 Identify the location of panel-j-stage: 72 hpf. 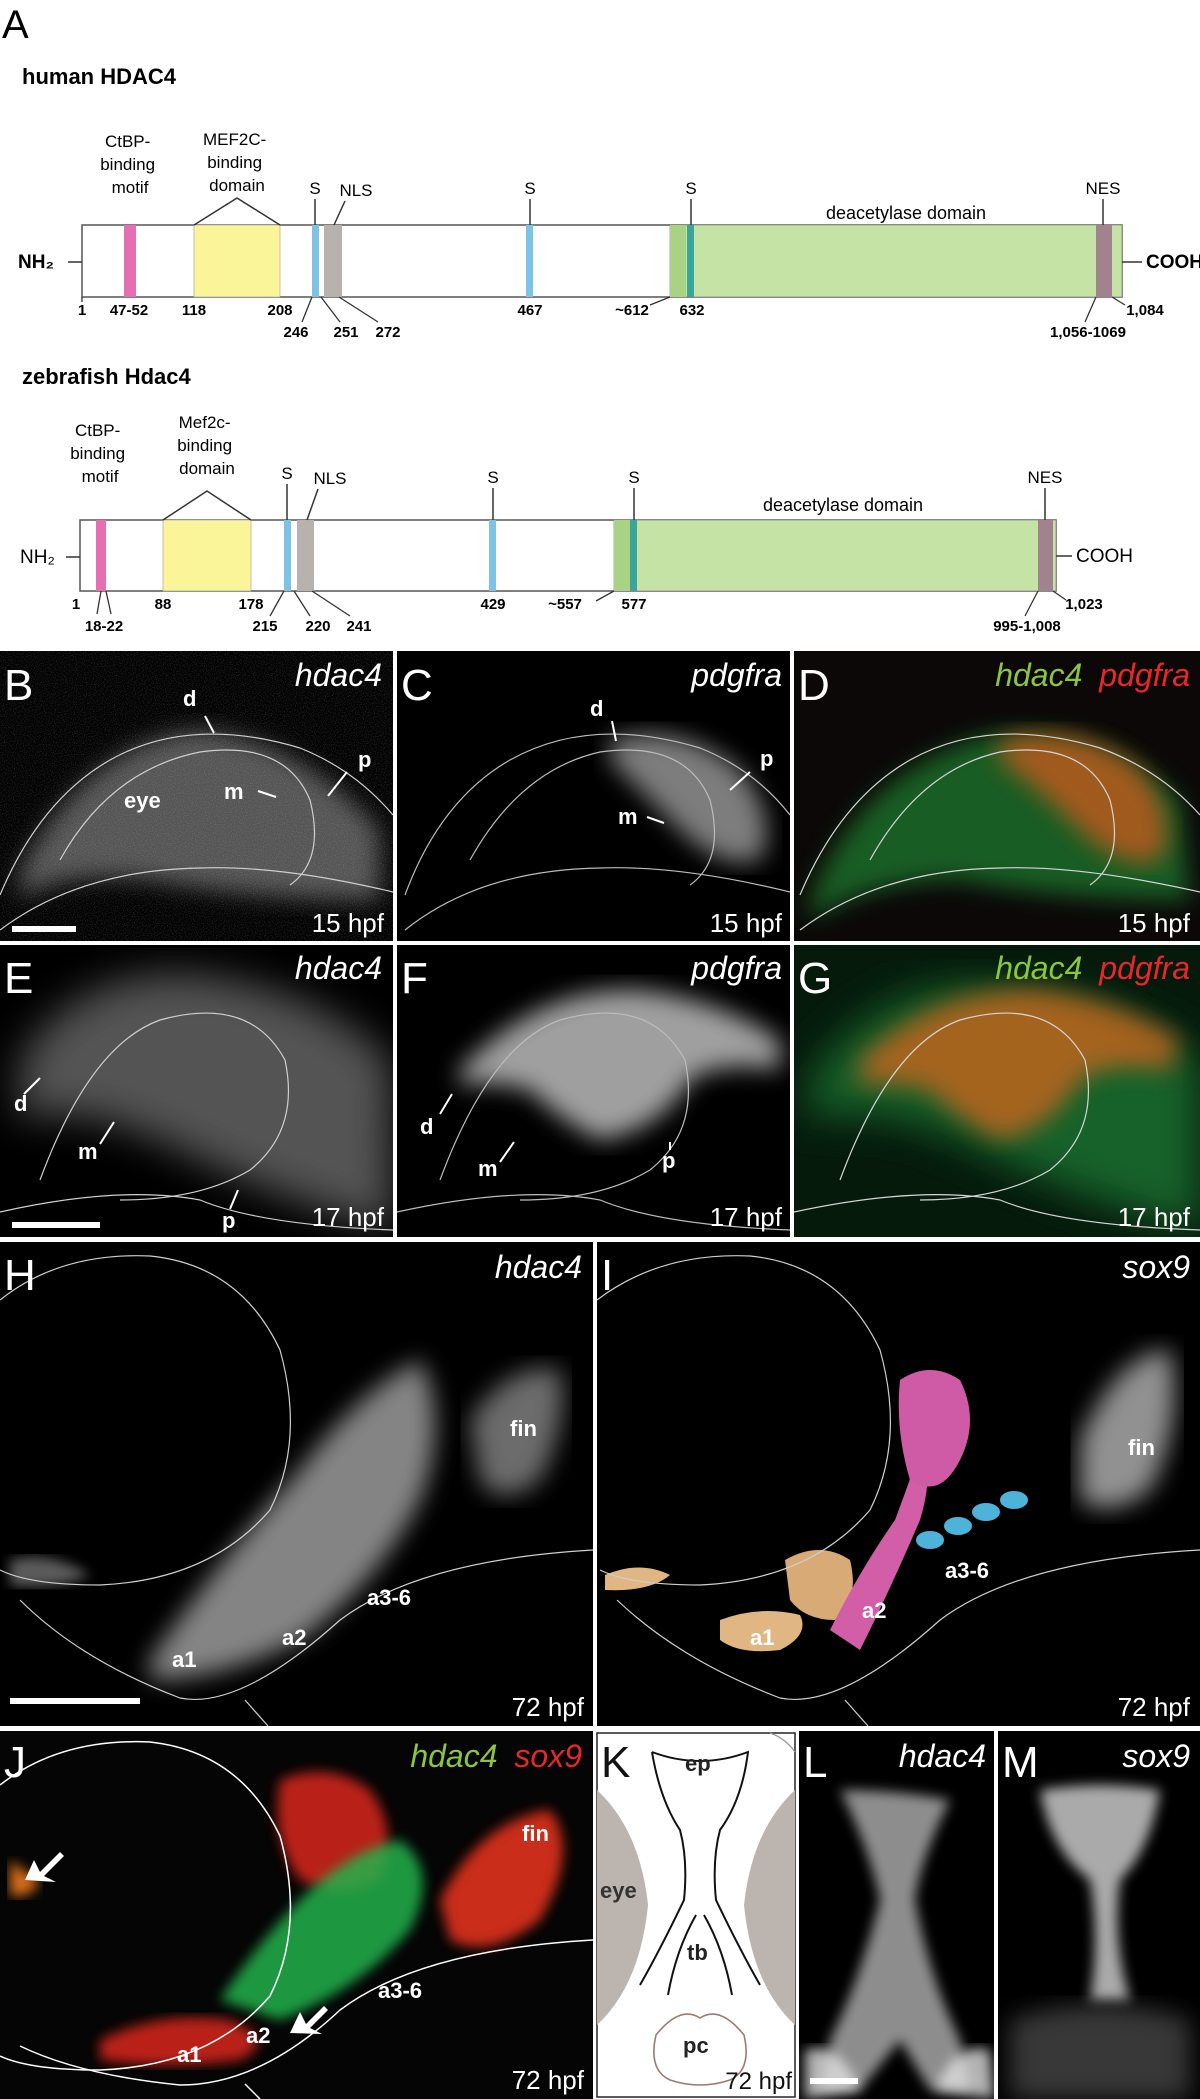
(548, 2080).